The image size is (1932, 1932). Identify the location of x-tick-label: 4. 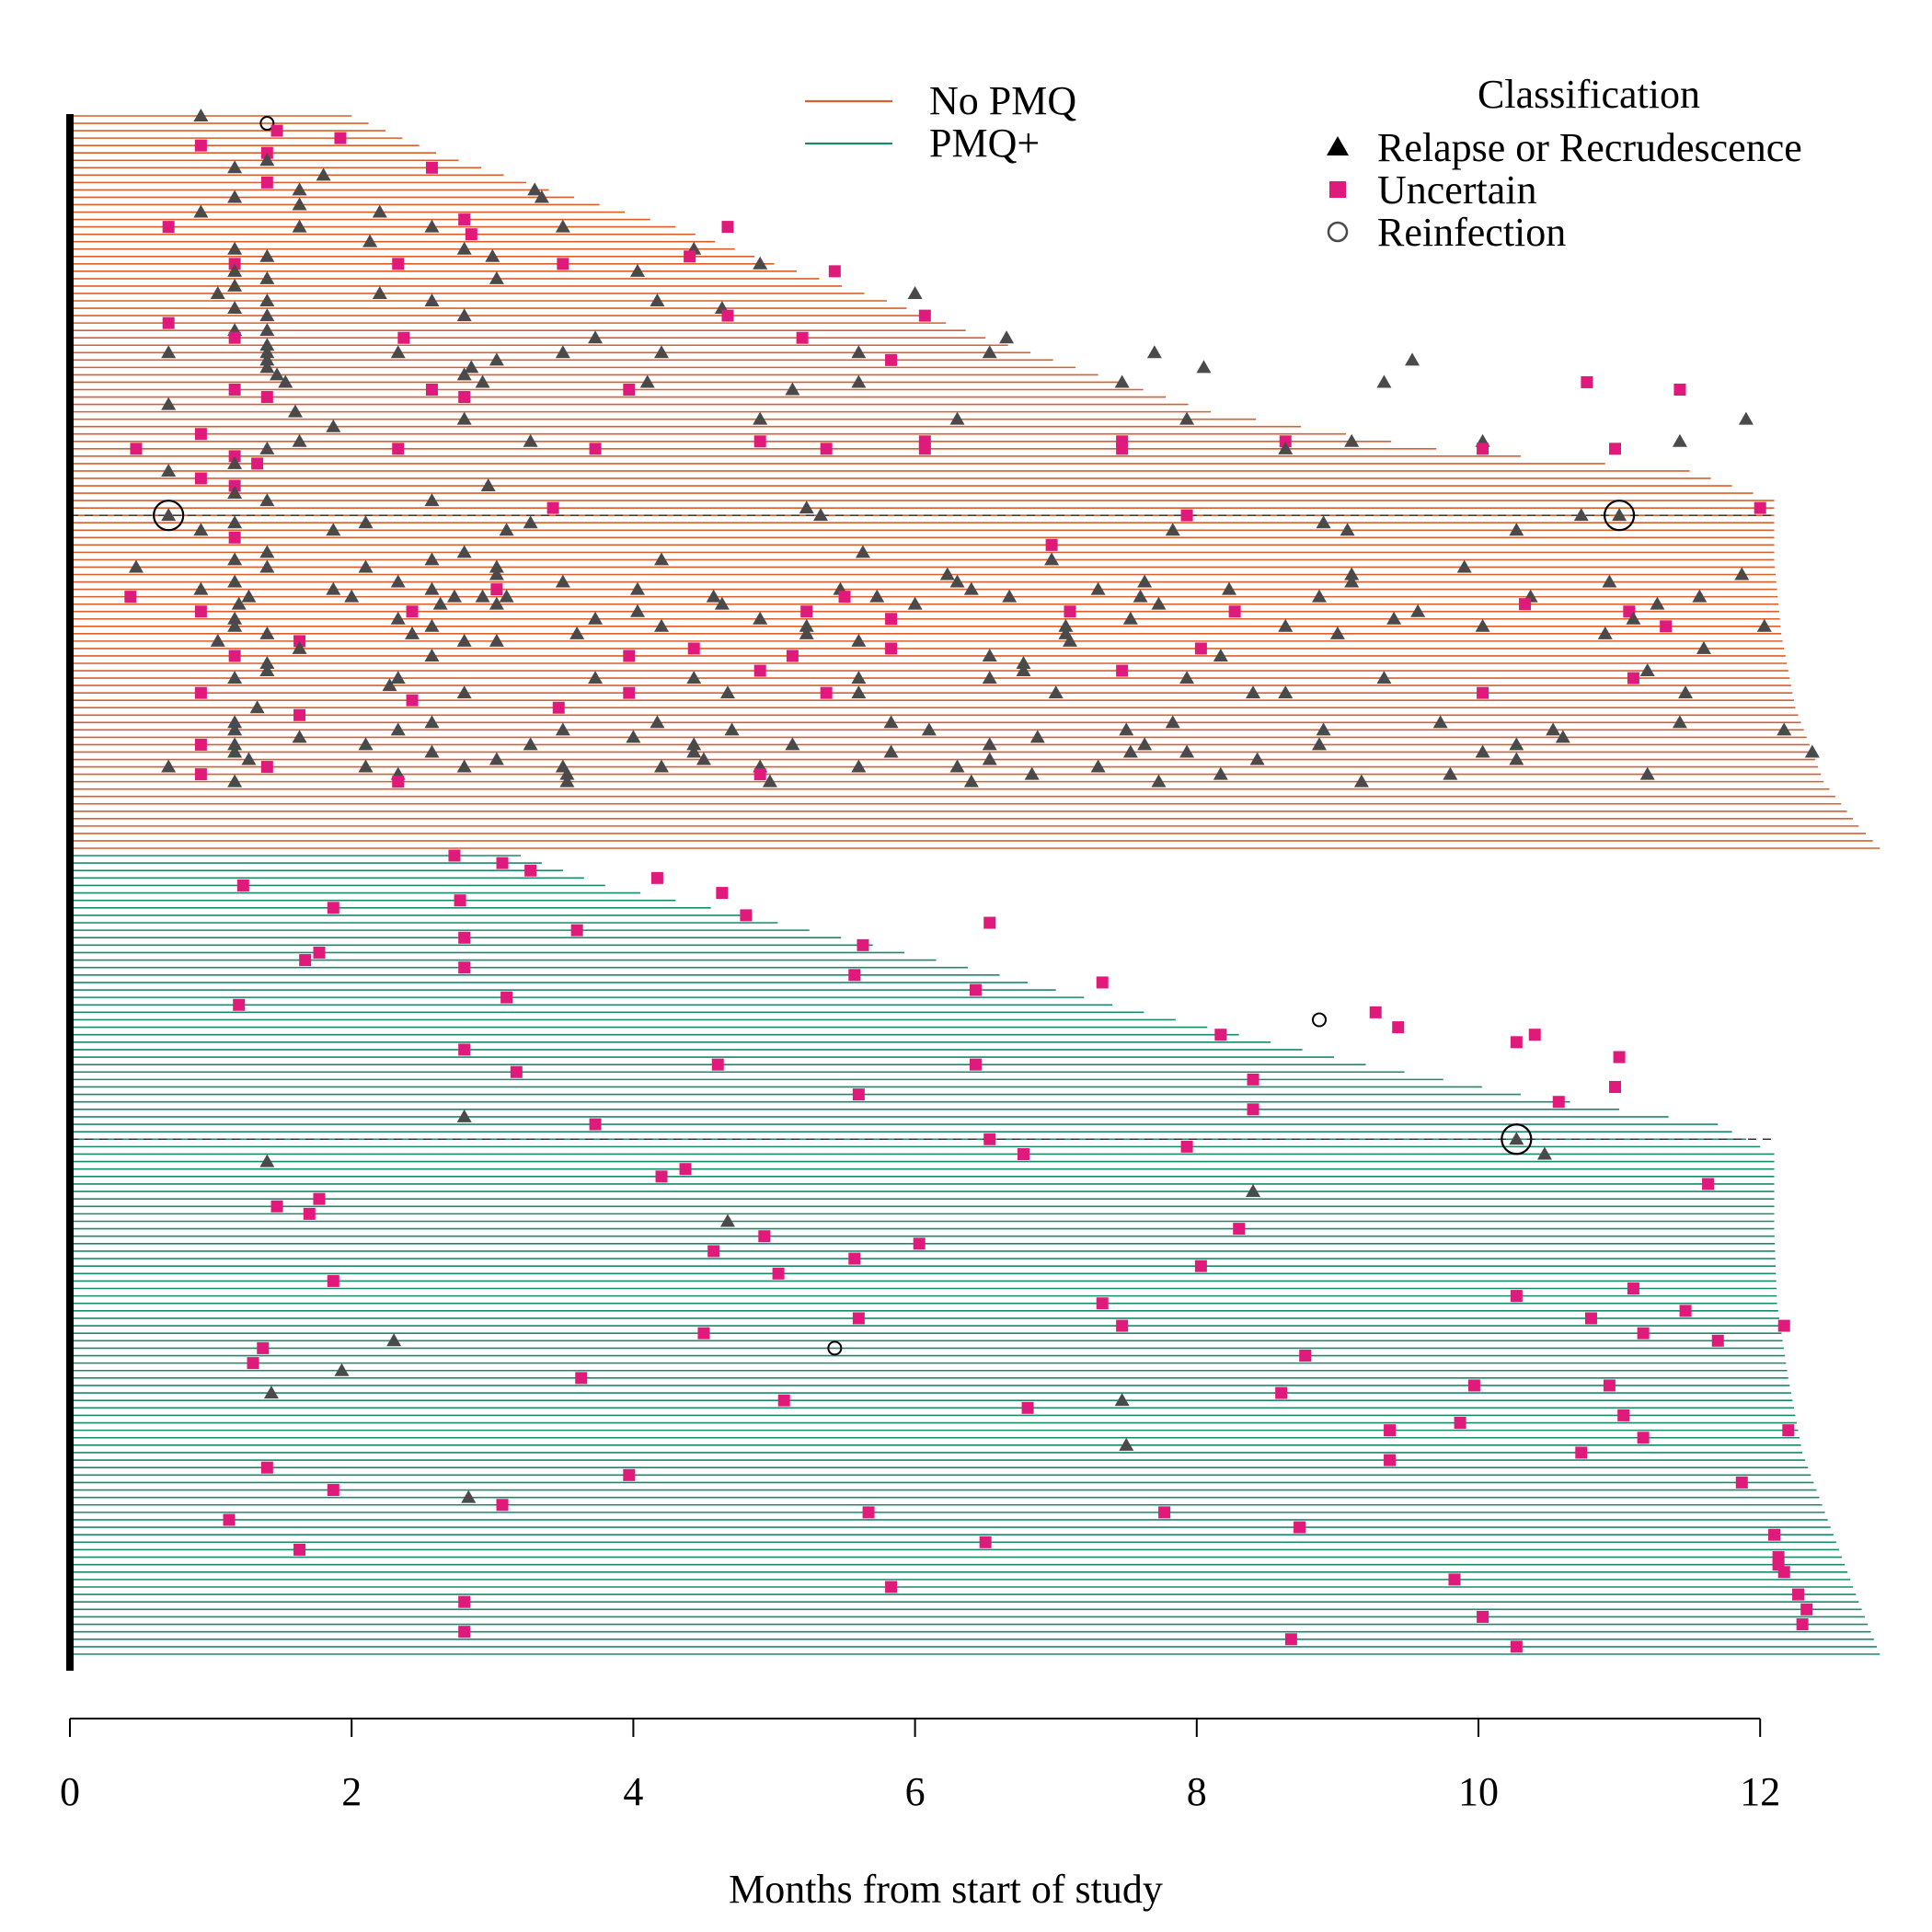
(633, 1791).